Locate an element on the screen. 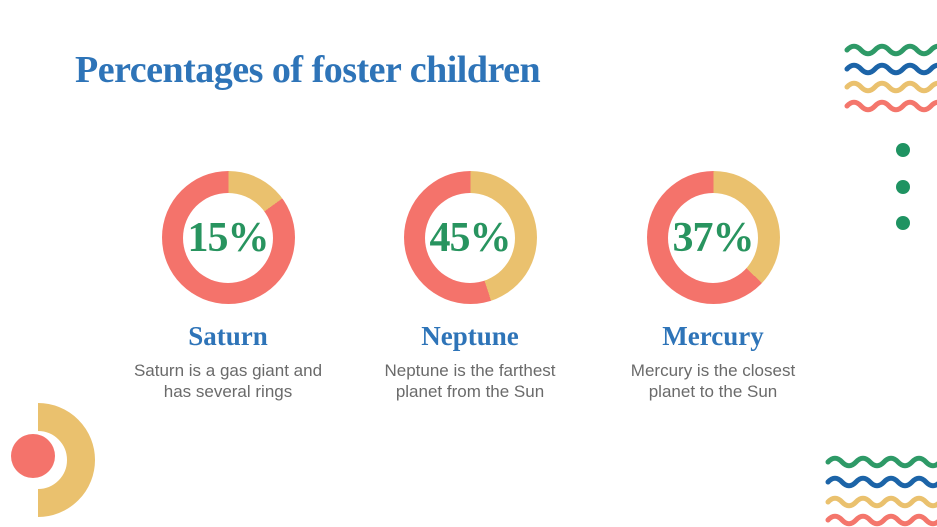 The height and width of the screenshot is (527, 937). donut-chart-mercury: 37% is located at coordinates (713, 237).